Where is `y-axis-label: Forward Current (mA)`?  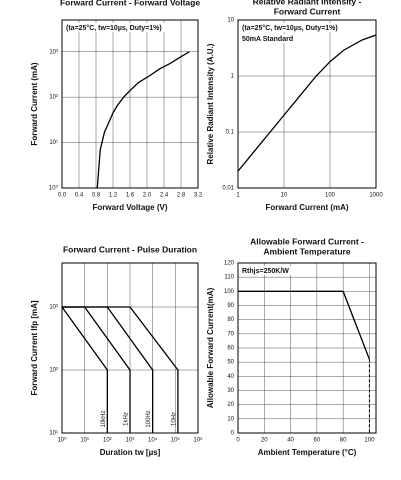
y-axis-label: Forward Current (mA) is located at coordinates (34, 103).